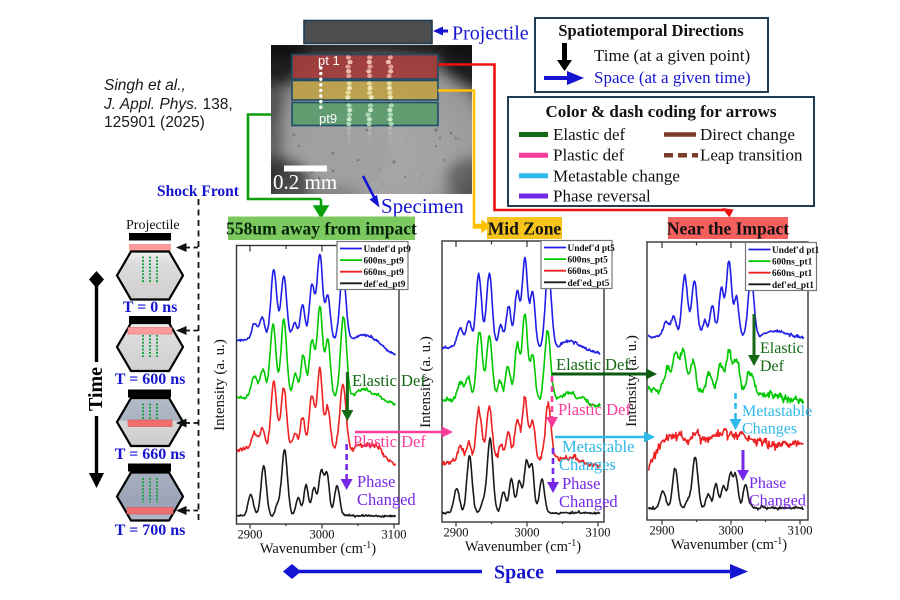 The image size is (900, 600). What do you see at coordinates (388, 250) in the screenshot?
I see `svg-text: Undef'd pt9` at bounding box center [388, 250].